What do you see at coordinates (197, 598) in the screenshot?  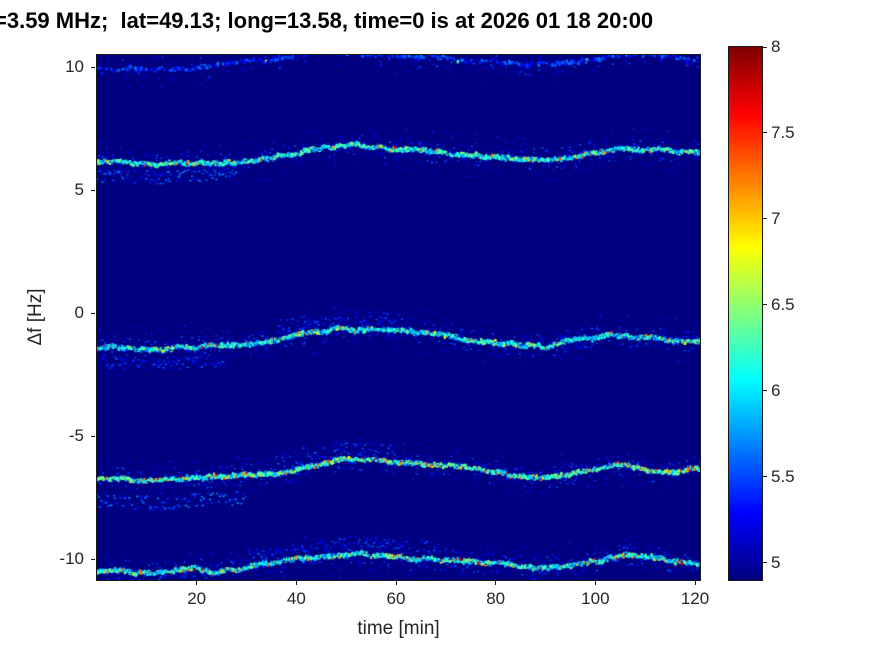 I see `x-tick-label: 20` at bounding box center [197, 598].